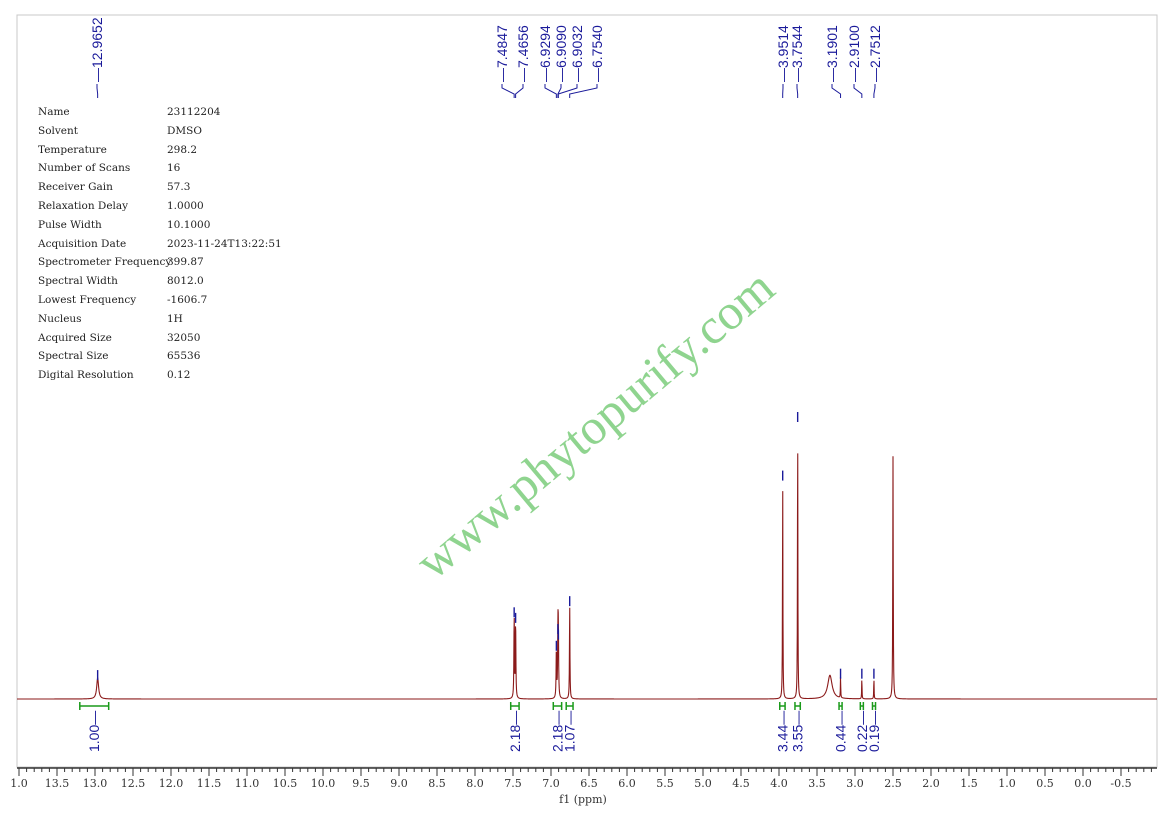 This screenshot has width=1165, height=814. What do you see at coordinates (160, 303) in the screenshot?
I see `parameter-row: Lowest Frequency -1606.7` at bounding box center [160, 303].